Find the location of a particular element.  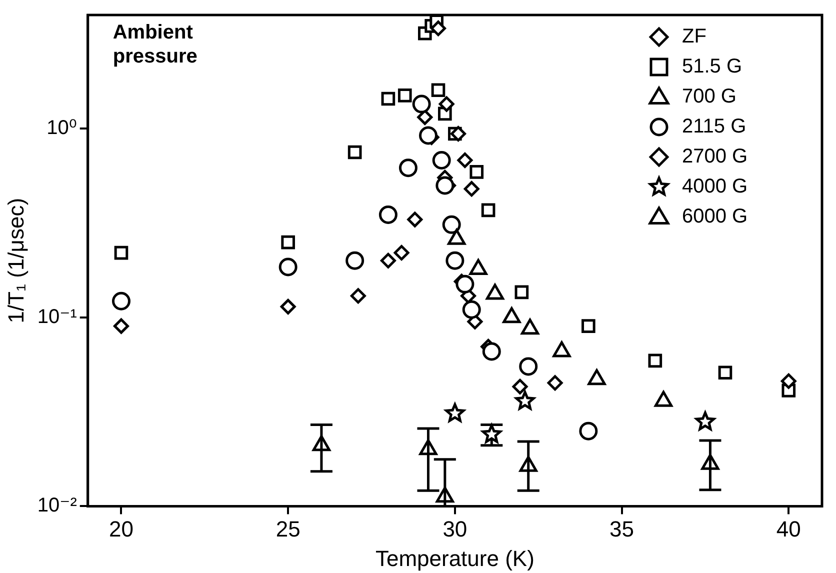

legend-label: 700 G is located at coordinates (709, 97).